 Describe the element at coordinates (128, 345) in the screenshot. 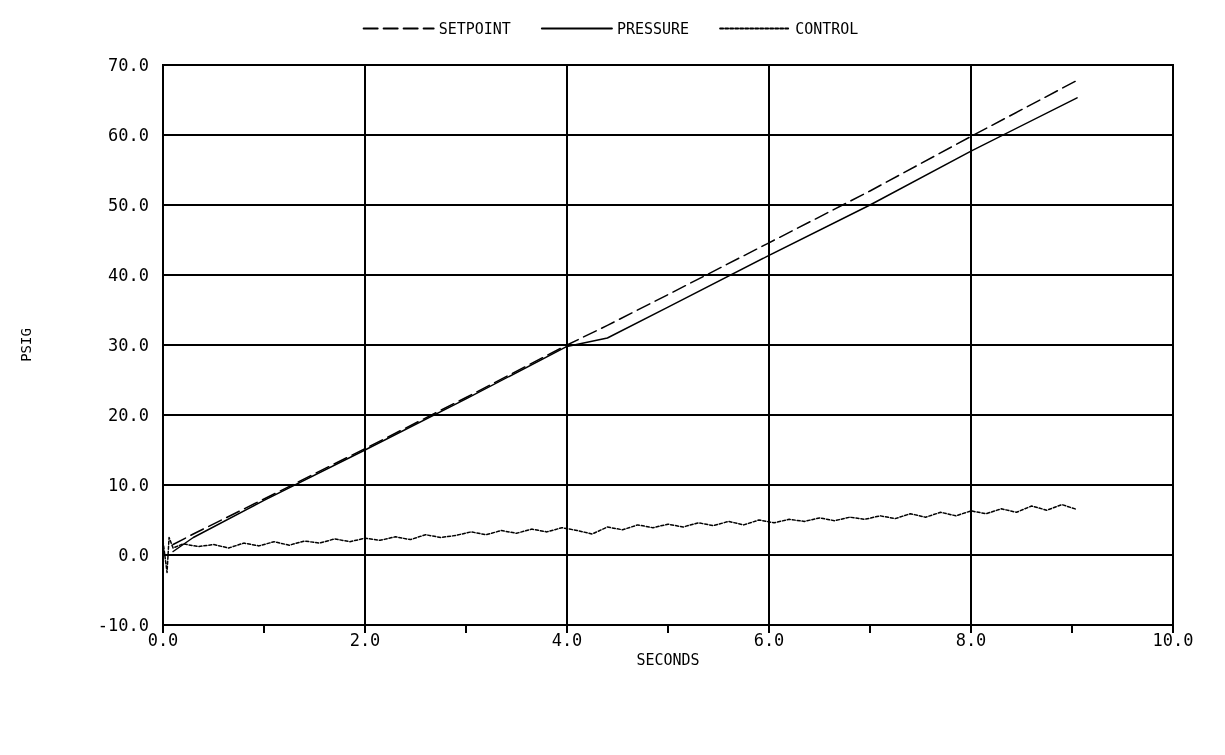

I see `y-tick-label: 30.0` at that location.